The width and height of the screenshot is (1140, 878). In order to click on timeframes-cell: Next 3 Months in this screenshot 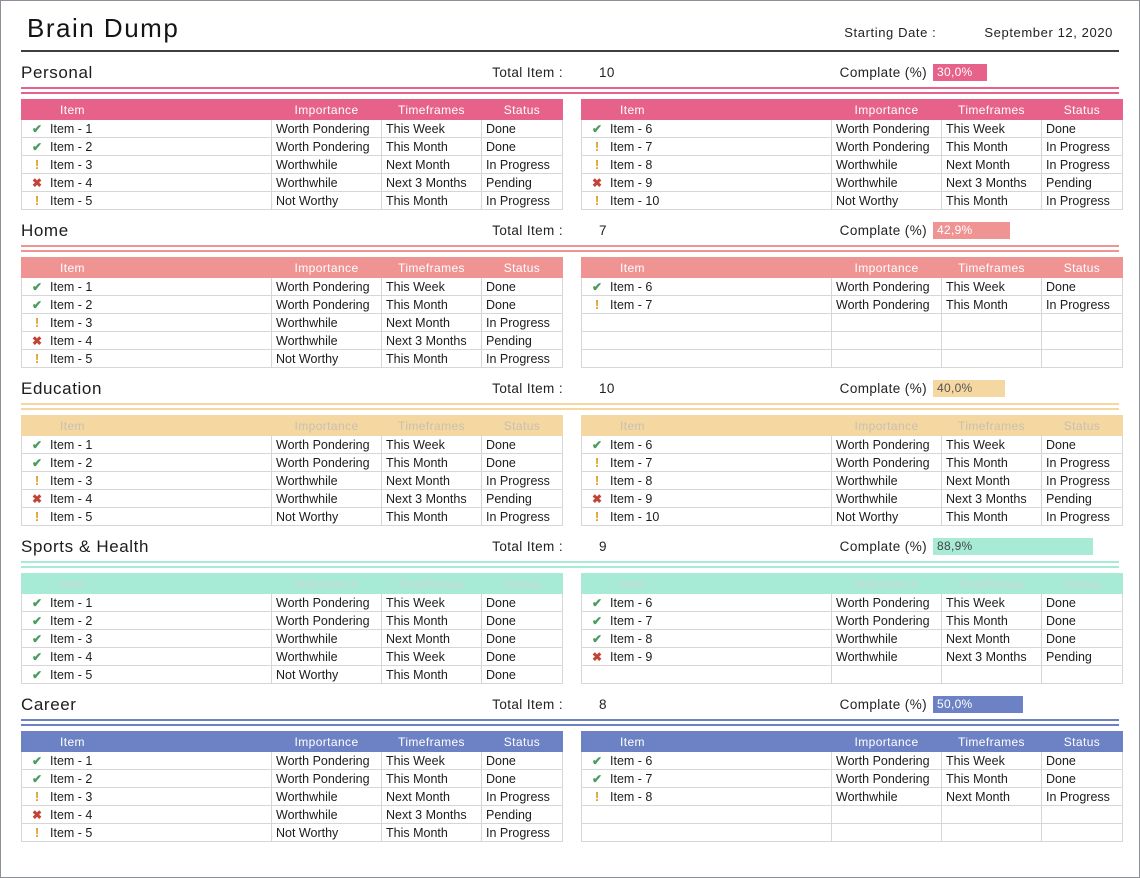, I will do `click(991, 182)`.